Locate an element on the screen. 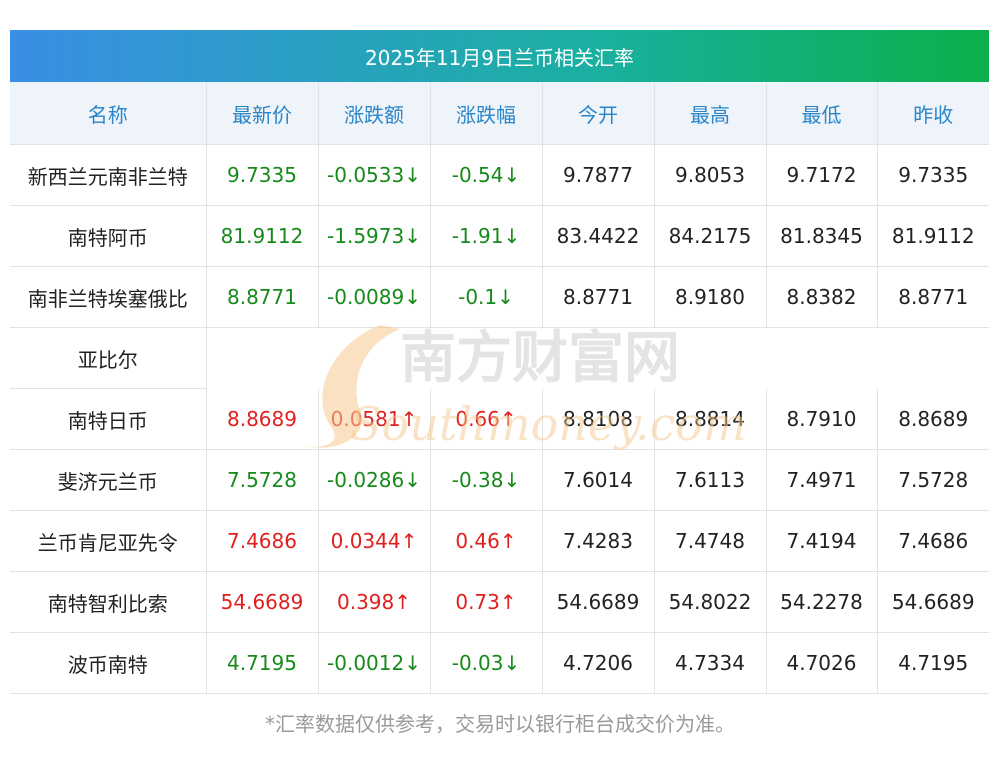  header-latest: 最新价 is located at coordinates (262, 113).